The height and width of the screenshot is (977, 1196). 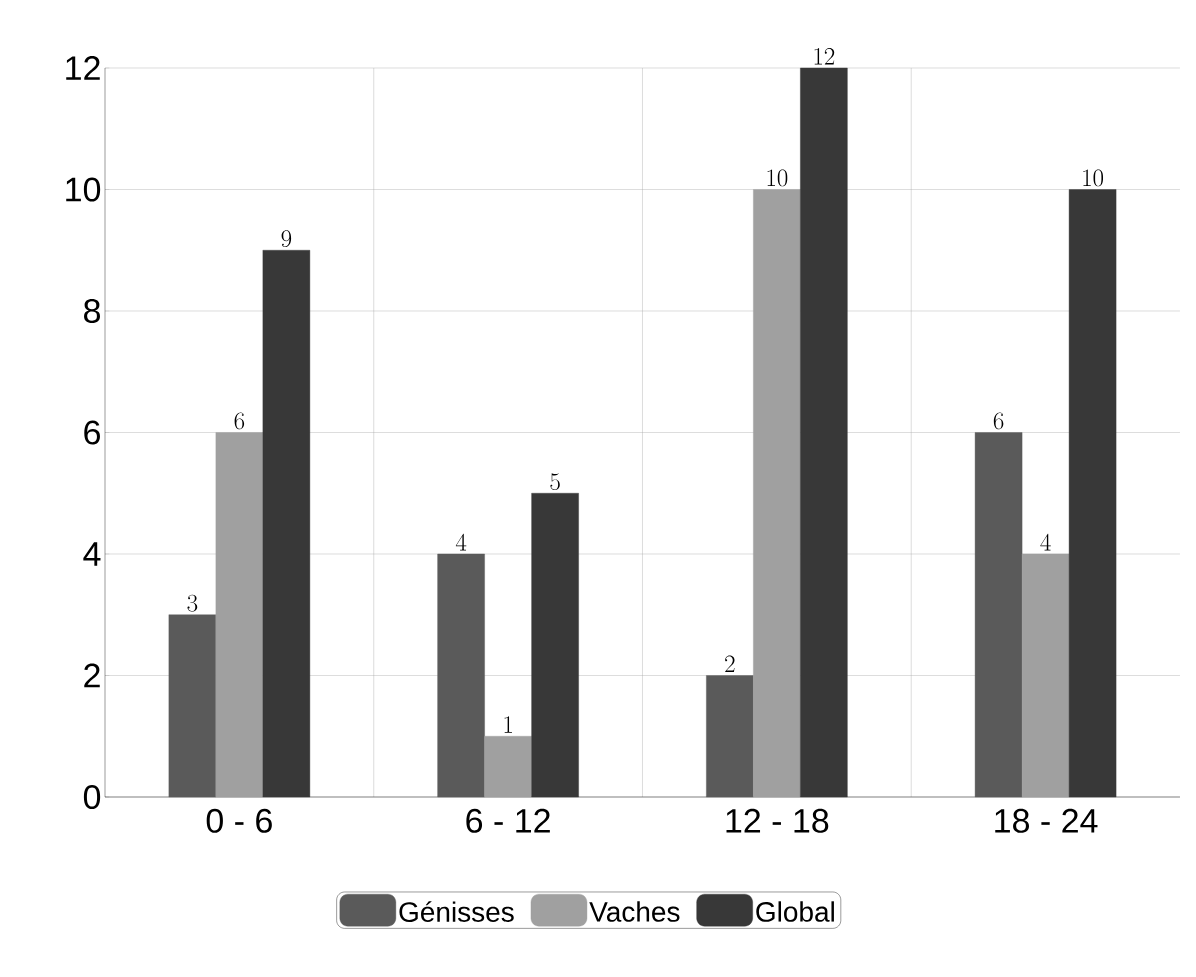 I want to click on data-label: 1, so click(x=508, y=724).